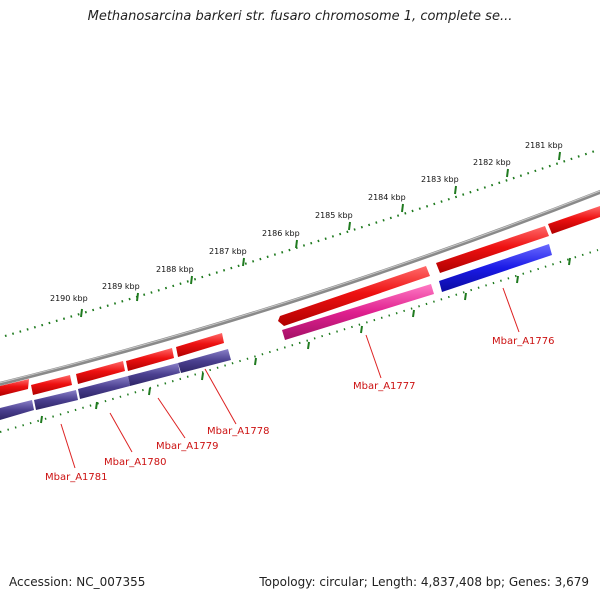 The width and height of the screenshot is (600, 600). What do you see at coordinates (154, 374) in the screenshot?
I see `cds-mbar-a1779` at bounding box center [154, 374].